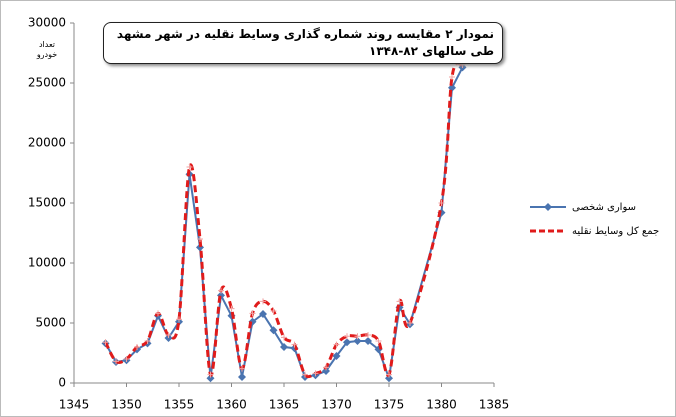  I want to click on x-tick-label: 1370, so click(336, 405).